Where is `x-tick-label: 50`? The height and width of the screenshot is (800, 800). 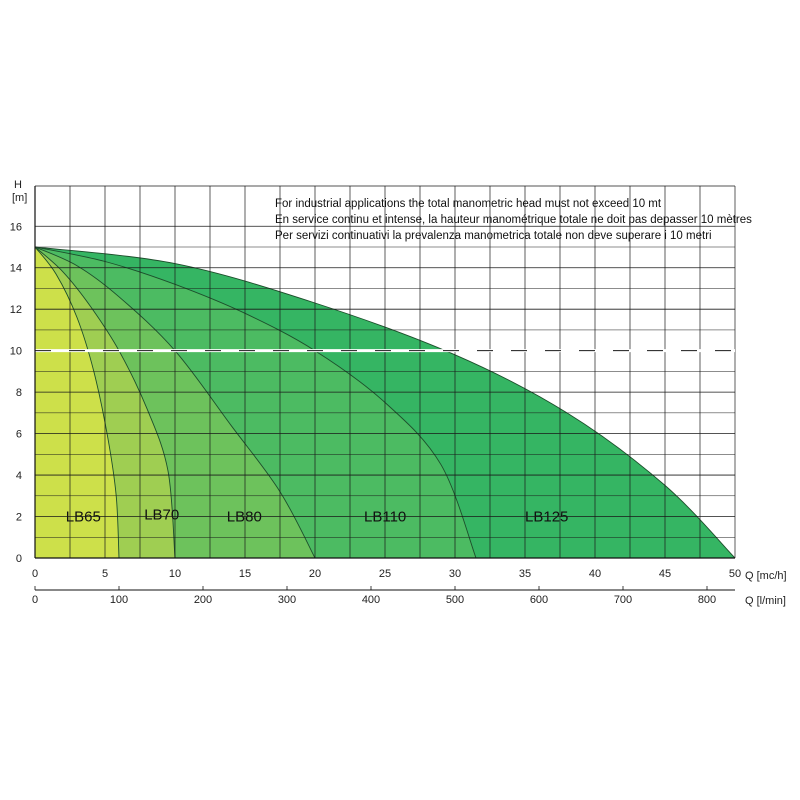
x-tick-label: 50 is located at coordinates (735, 574).